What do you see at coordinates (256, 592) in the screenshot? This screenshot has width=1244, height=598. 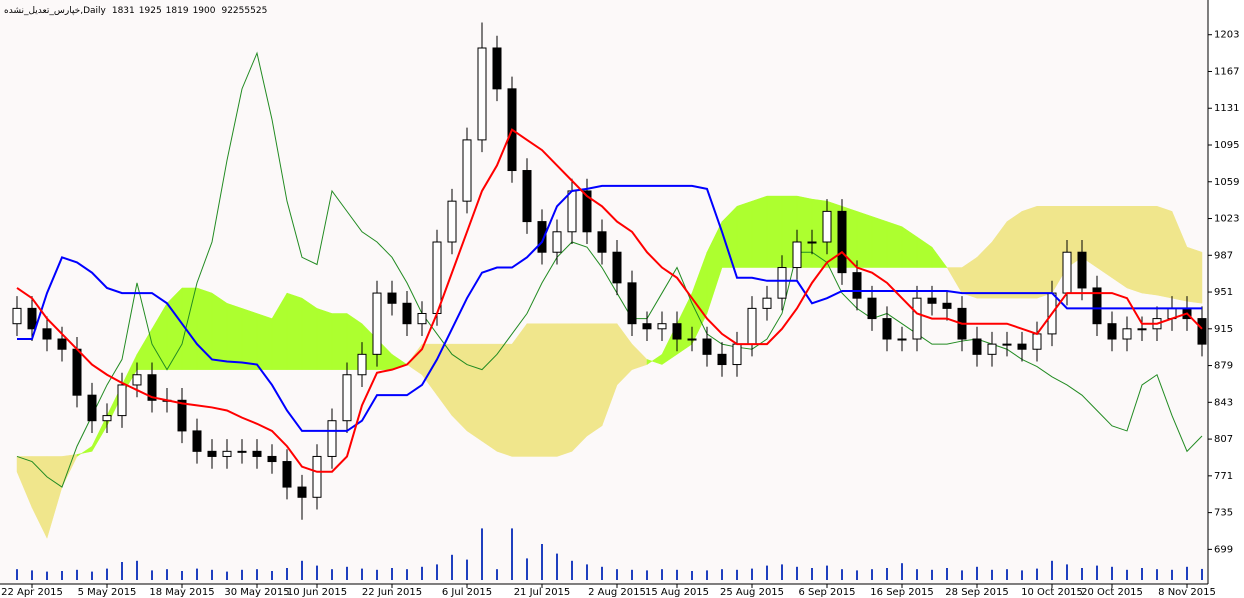 I see `x-tick-label: 30 May 2015` at bounding box center [256, 592].